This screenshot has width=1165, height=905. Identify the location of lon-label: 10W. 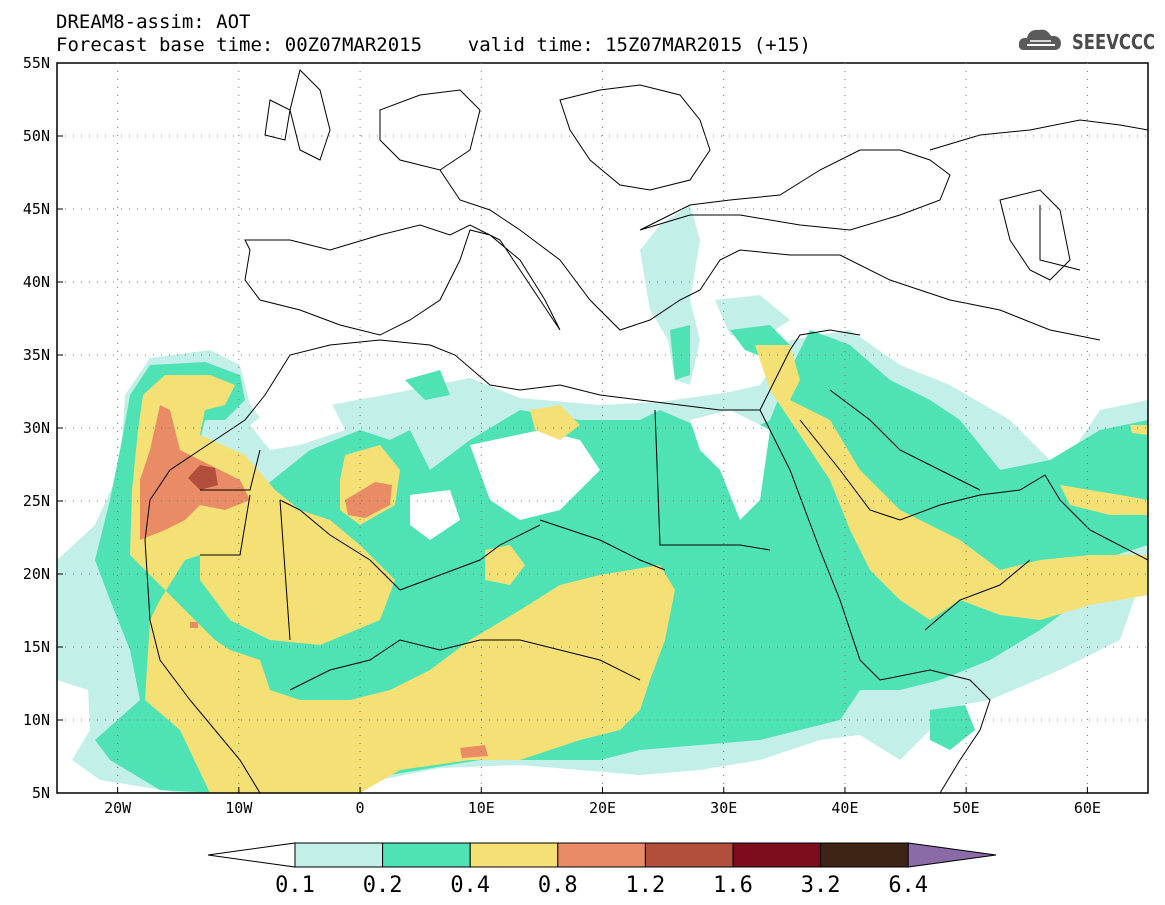
(239, 808).